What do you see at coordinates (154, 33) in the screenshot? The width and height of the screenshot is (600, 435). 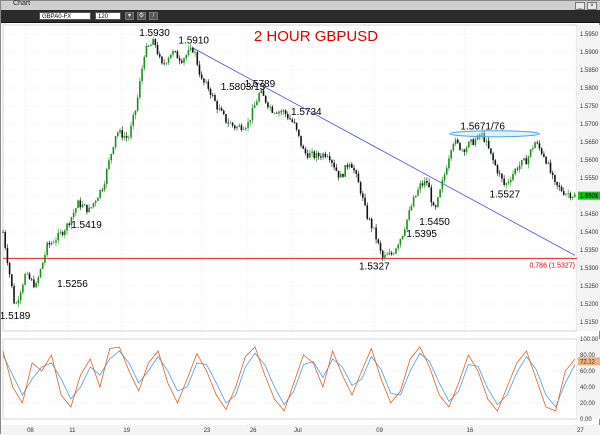 I see `price-annotation: 1.5930` at bounding box center [154, 33].